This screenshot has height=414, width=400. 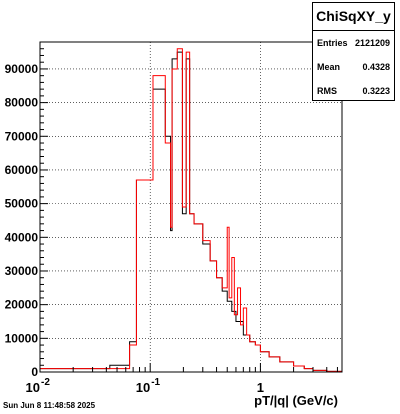 What do you see at coordinates (155, 382) in the screenshot?
I see `x-tick-exponent: -1` at bounding box center [155, 382].